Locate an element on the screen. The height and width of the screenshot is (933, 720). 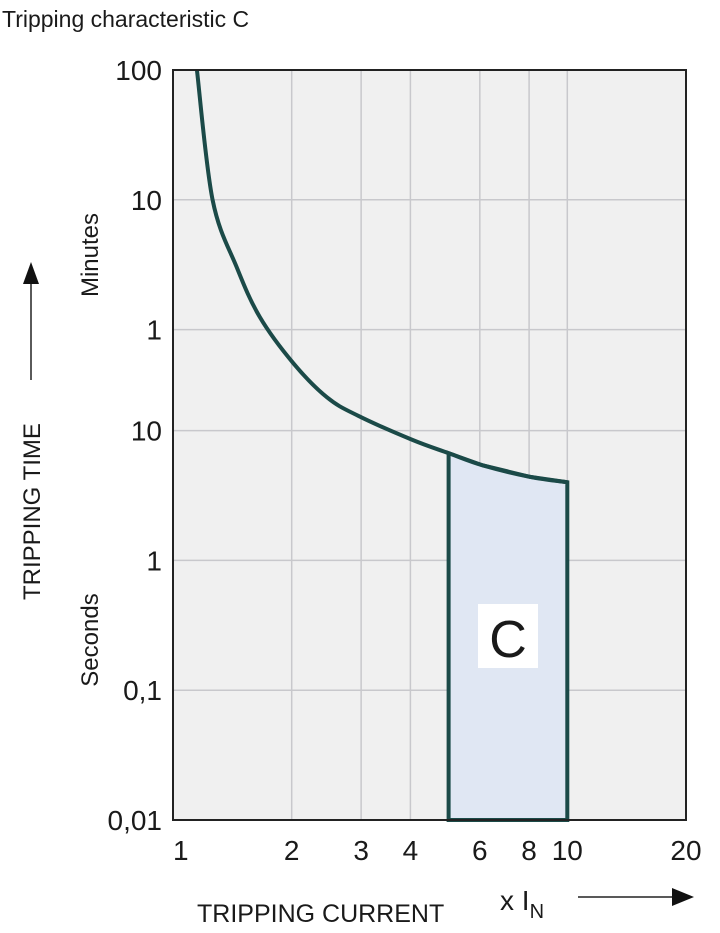
x-tick-label: 4 is located at coordinates (411, 850).